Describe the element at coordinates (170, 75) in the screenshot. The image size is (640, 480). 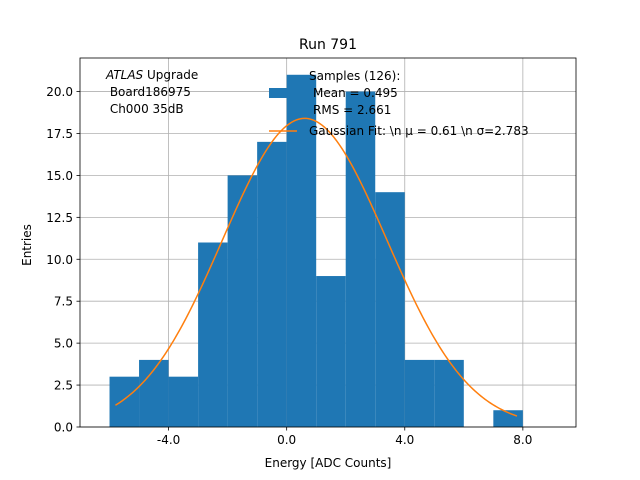
I see `annotation-upgrade: Upgrade` at that location.